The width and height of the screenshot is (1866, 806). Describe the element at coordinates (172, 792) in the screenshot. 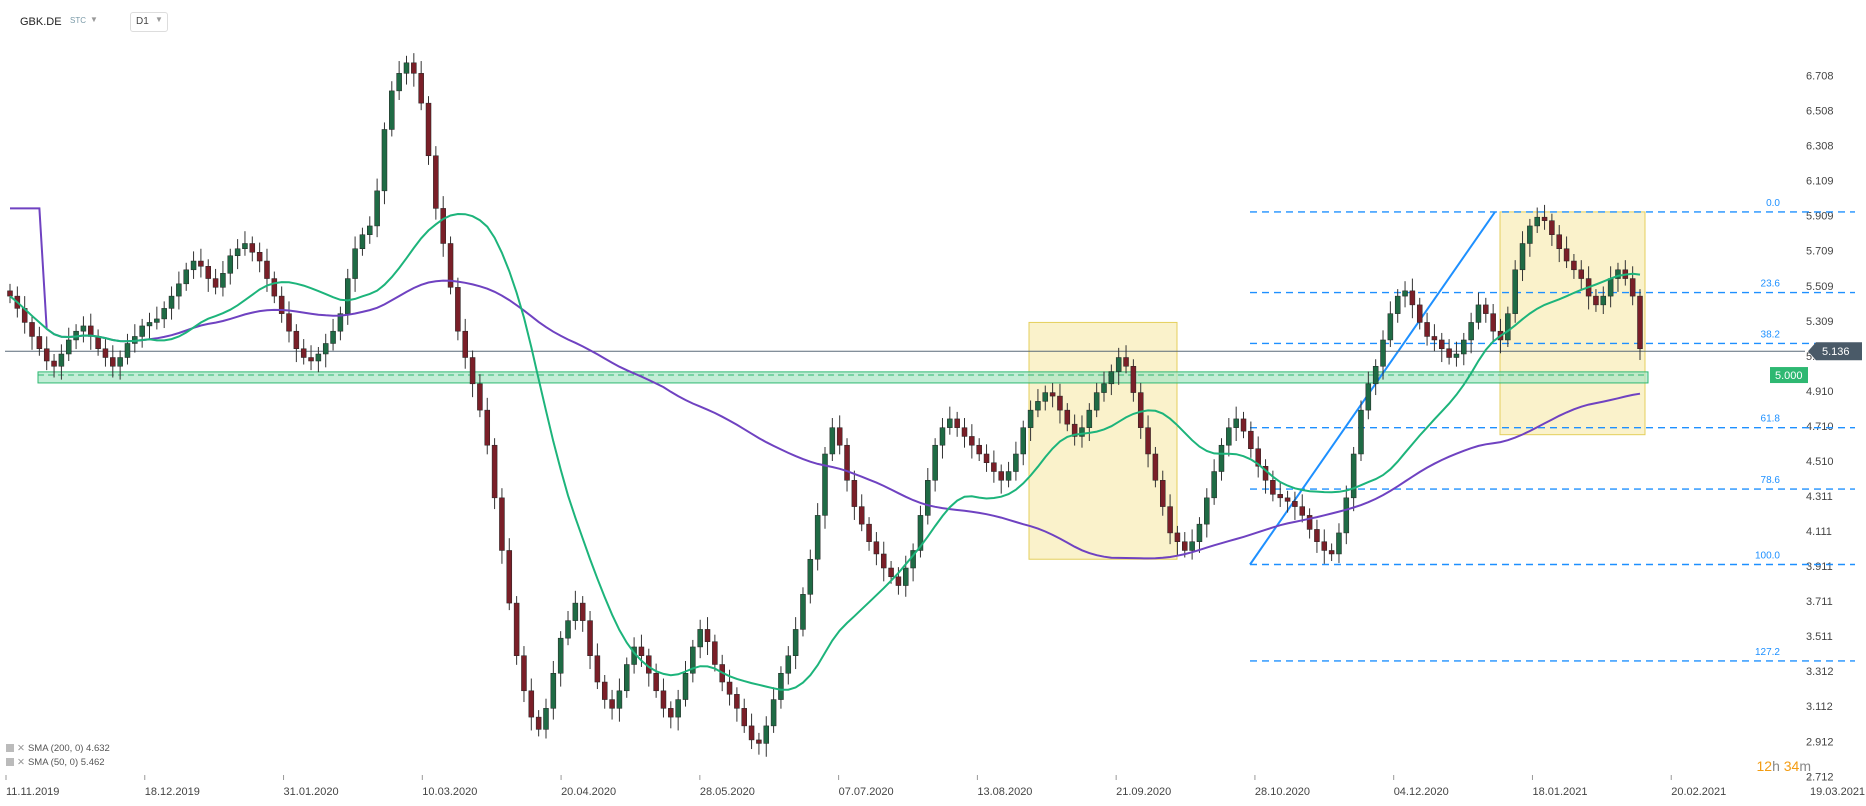

I see `date-tick-label: 18.12.2019` at that location.